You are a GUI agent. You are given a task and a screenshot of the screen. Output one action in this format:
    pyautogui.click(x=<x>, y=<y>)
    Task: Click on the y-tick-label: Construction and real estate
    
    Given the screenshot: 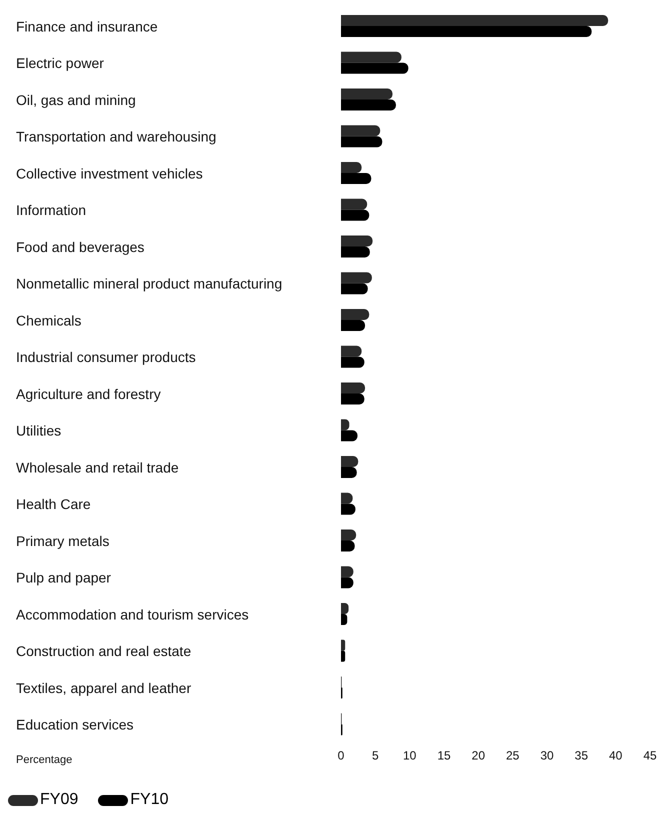 What is the action you would take?
    pyautogui.click(x=104, y=651)
    